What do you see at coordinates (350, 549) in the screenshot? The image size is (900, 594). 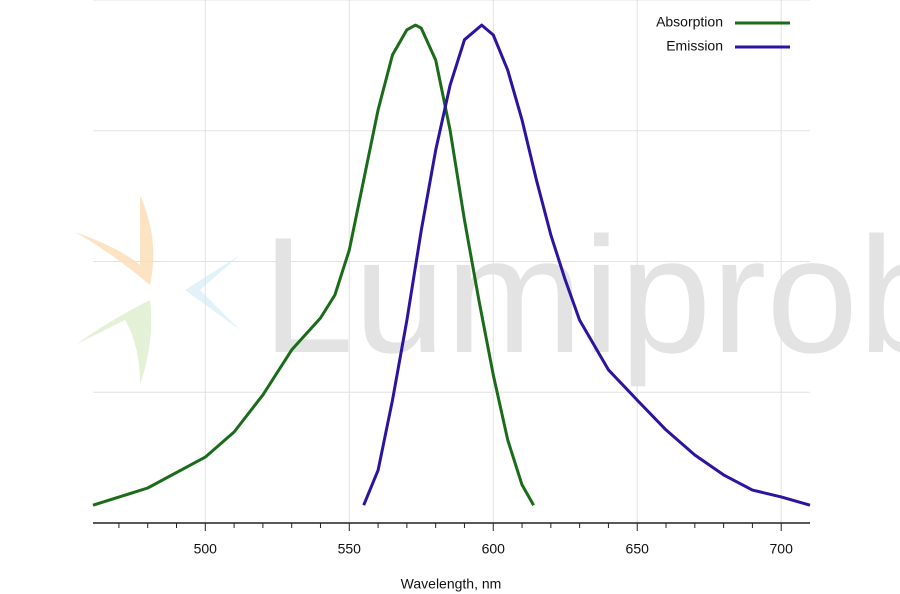 I see `x-tick-label: 550` at bounding box center [350, 549].